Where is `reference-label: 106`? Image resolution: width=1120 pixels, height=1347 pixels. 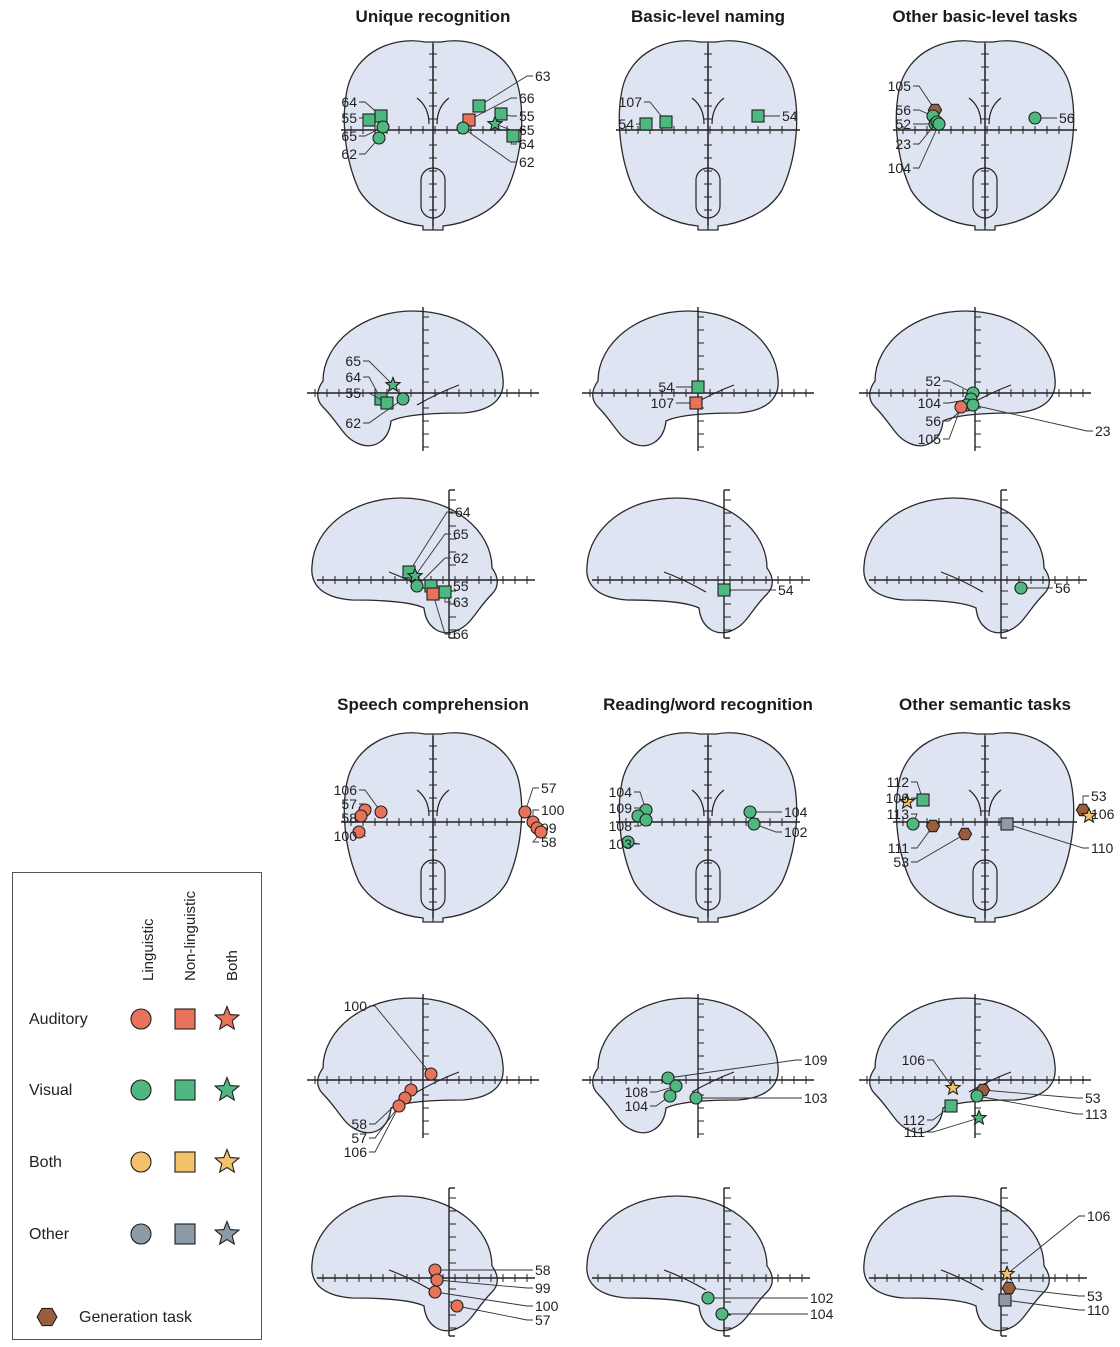
reference-label: 106 is located at coordinates (1099, 1216).